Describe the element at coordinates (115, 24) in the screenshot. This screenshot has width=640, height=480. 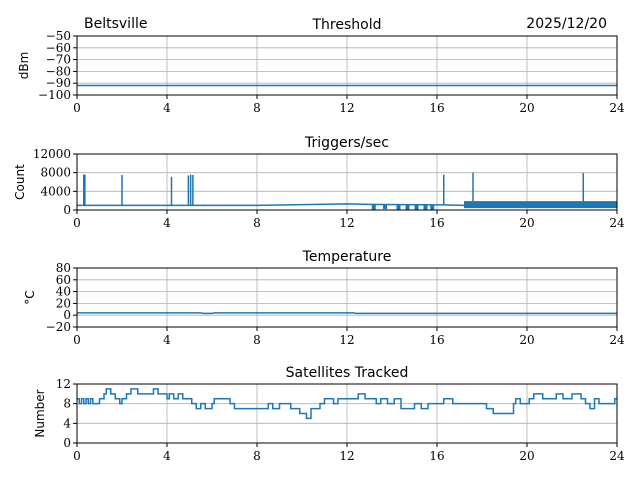
I see `station-label: Beltsville` at that location.